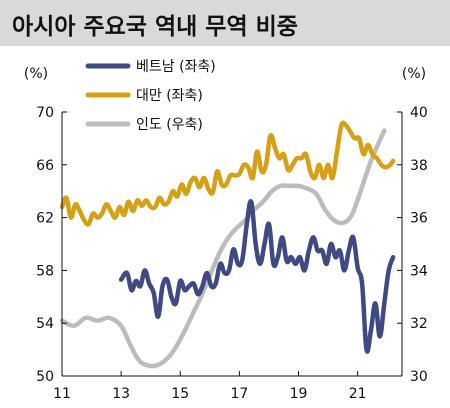  I want to click on right-tick-label: 40, so click(419, 113).